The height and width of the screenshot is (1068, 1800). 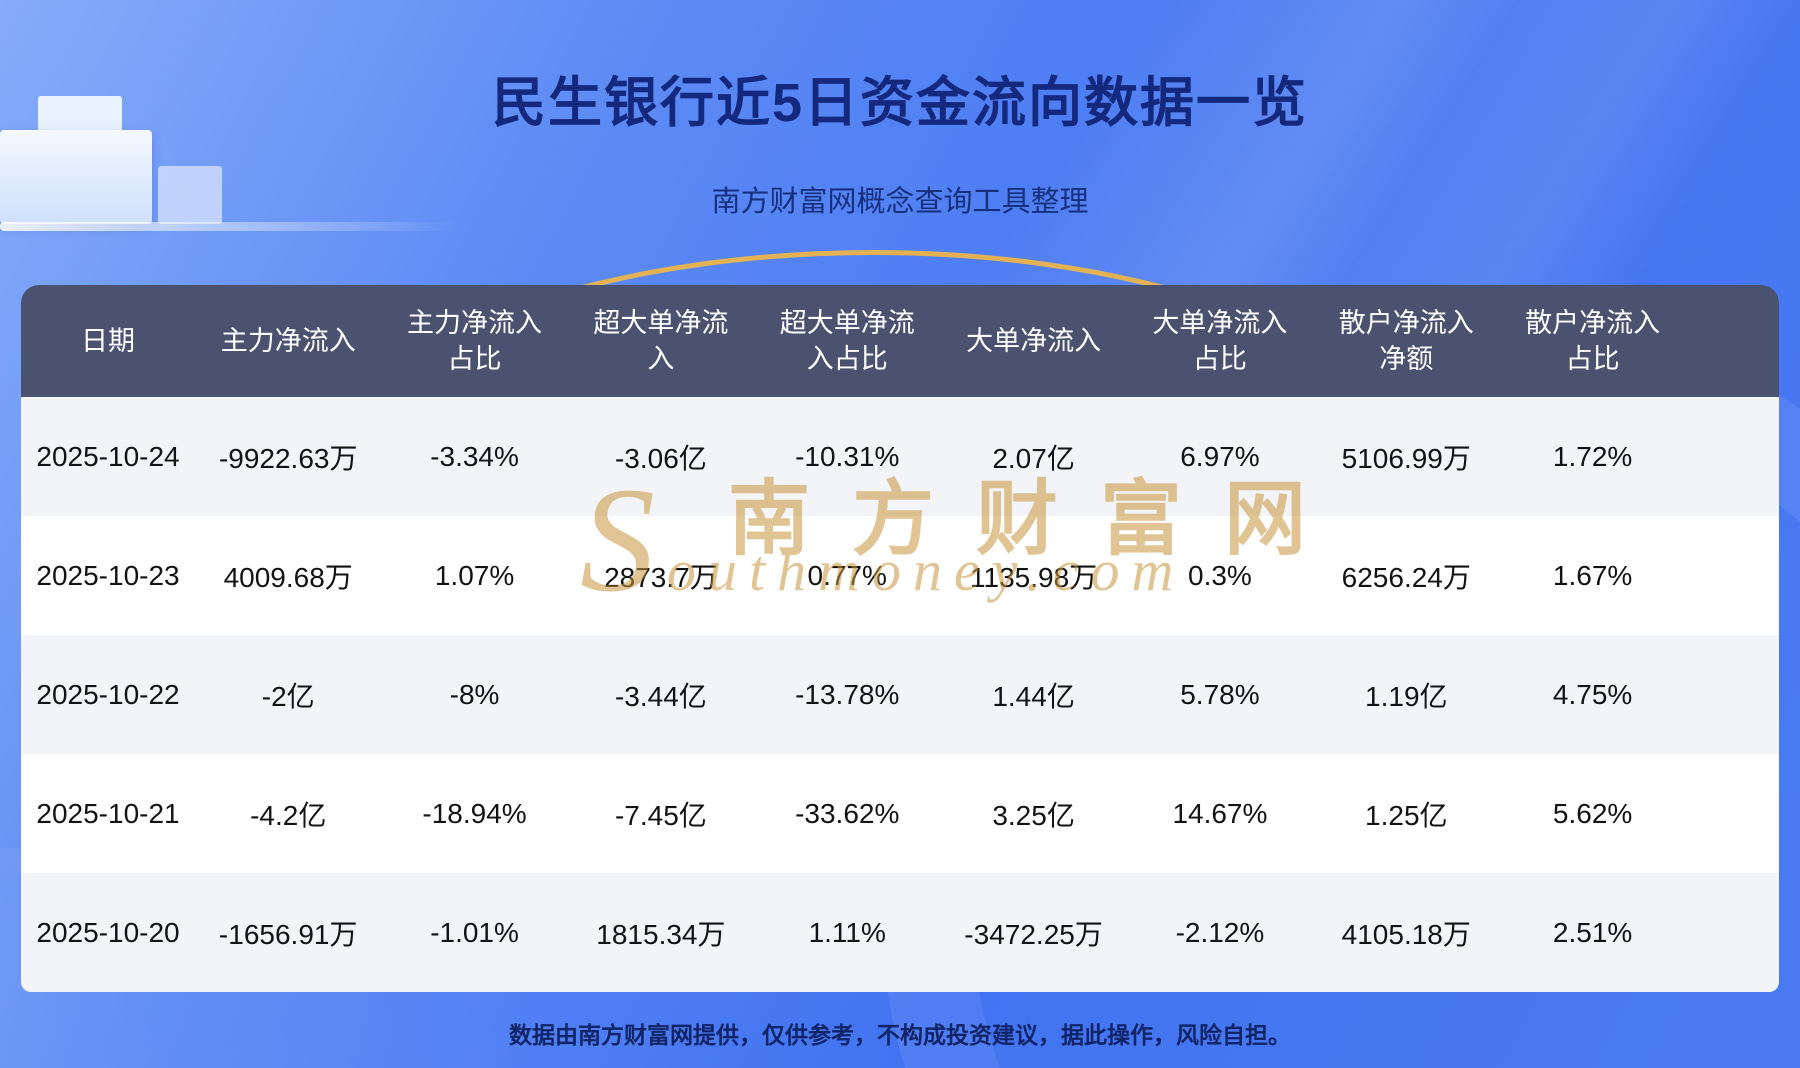 What do you see at coordinates (1406, 458) in the screenshot?
I see `value-cell: 5106.99万` at bounding box center [1406, 458].